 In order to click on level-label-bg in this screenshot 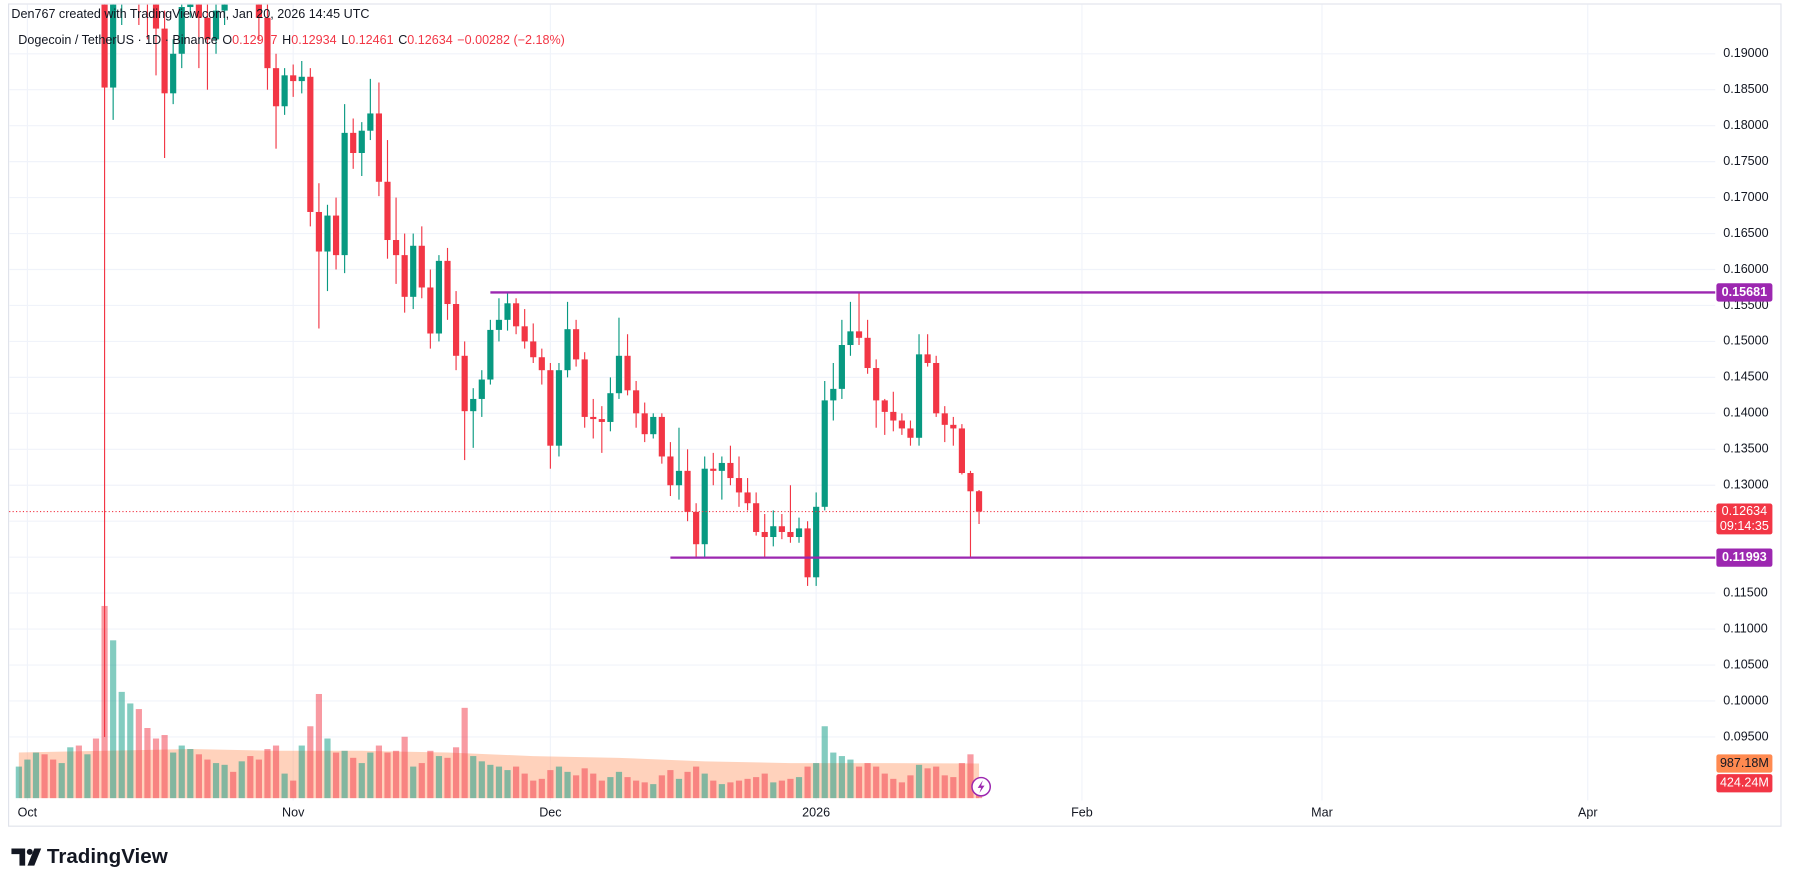, I will do `click(1744, 557)`.